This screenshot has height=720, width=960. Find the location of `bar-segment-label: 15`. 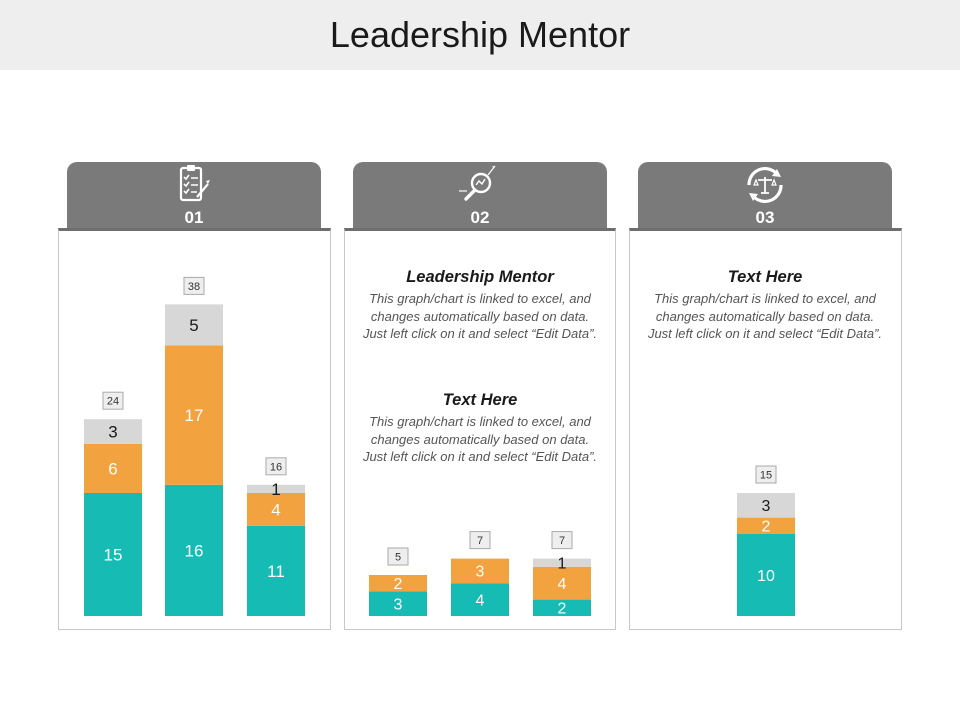

bar-segment-label: 15 is located at coordinates (113, 555).